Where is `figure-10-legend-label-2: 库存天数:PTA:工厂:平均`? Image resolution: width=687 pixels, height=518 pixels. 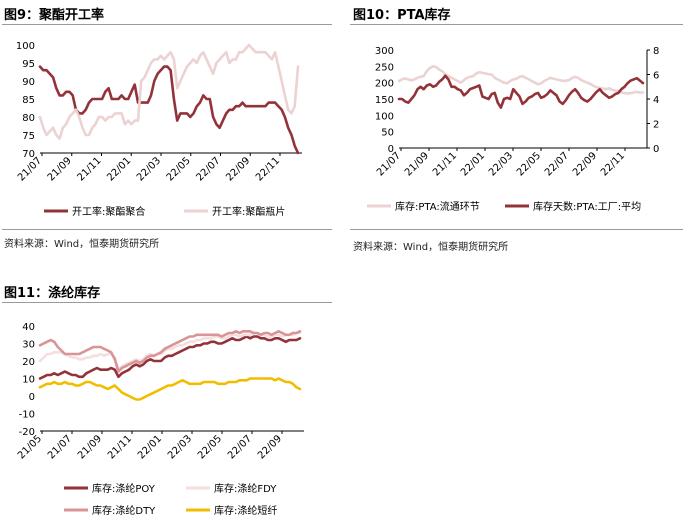 figure-10-legend-label-2: 库存天数:PTA:工厂:平均 is located at coordinates (587, 206).